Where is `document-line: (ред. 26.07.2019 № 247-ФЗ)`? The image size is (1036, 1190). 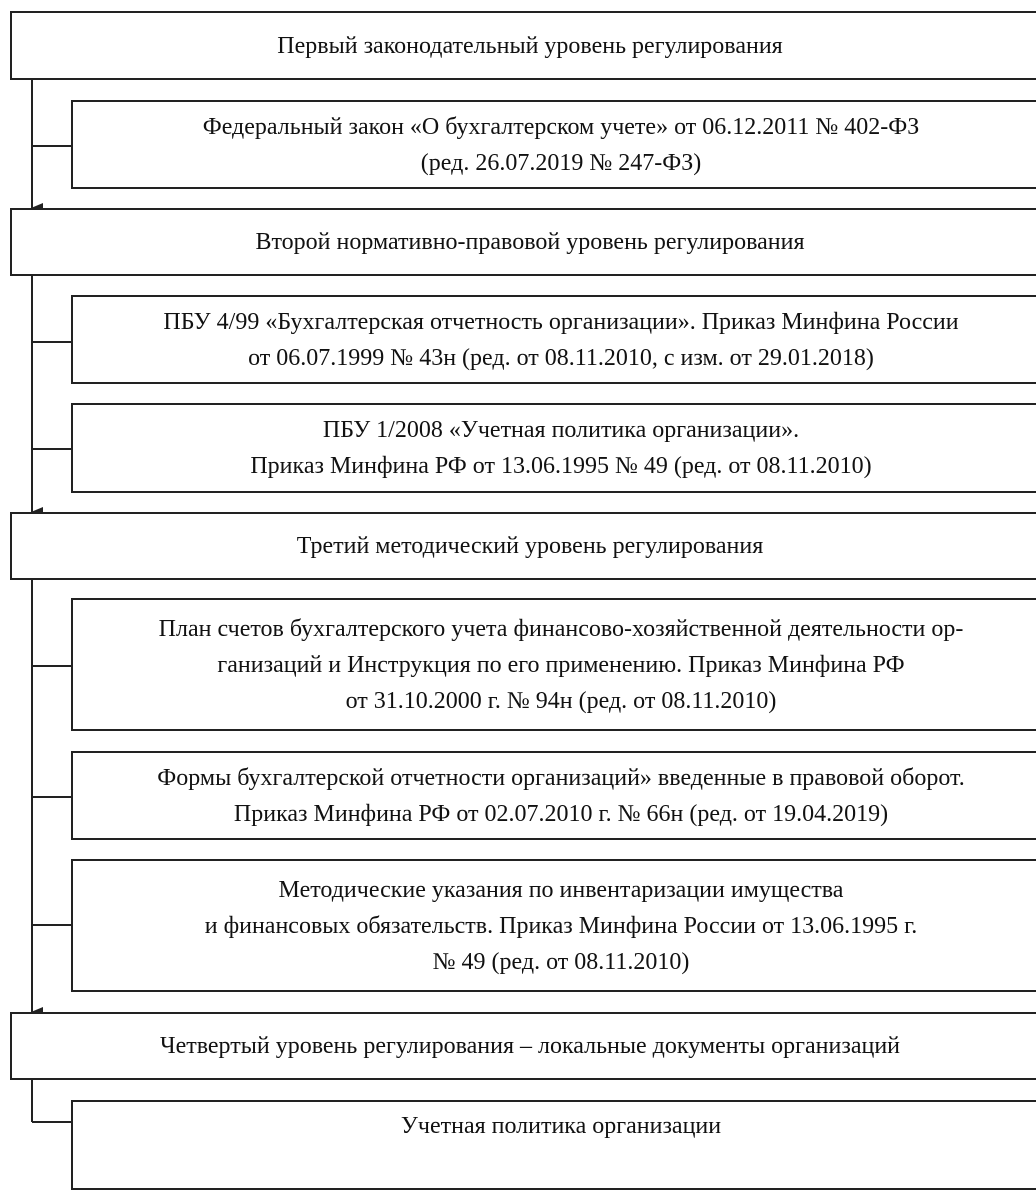 document-line: (ред. 26.07.2019 № 247-ФЗ) is located at coordinates (561, 162).